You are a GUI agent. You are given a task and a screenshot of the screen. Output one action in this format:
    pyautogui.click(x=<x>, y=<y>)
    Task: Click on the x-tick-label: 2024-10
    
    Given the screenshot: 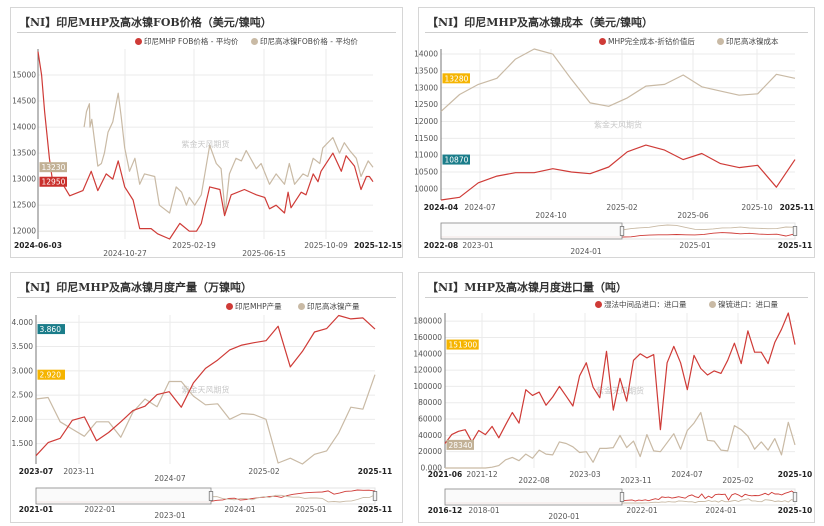 What is the action you would take?
    pyautogui.click(x=551, y=215)
    